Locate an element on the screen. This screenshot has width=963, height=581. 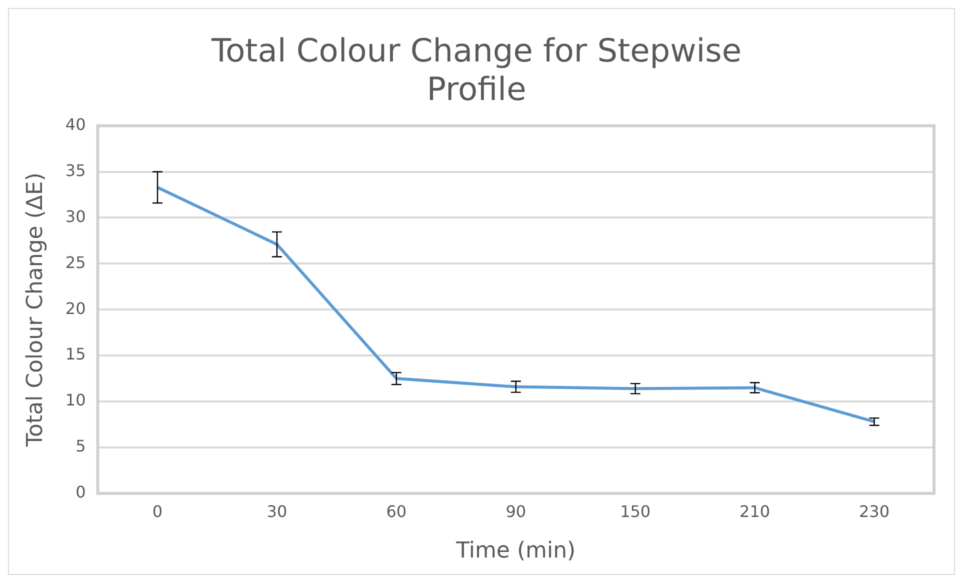
chart-title: Total Colour Change for Stepwise Profile is located at coordinates (476, 70).